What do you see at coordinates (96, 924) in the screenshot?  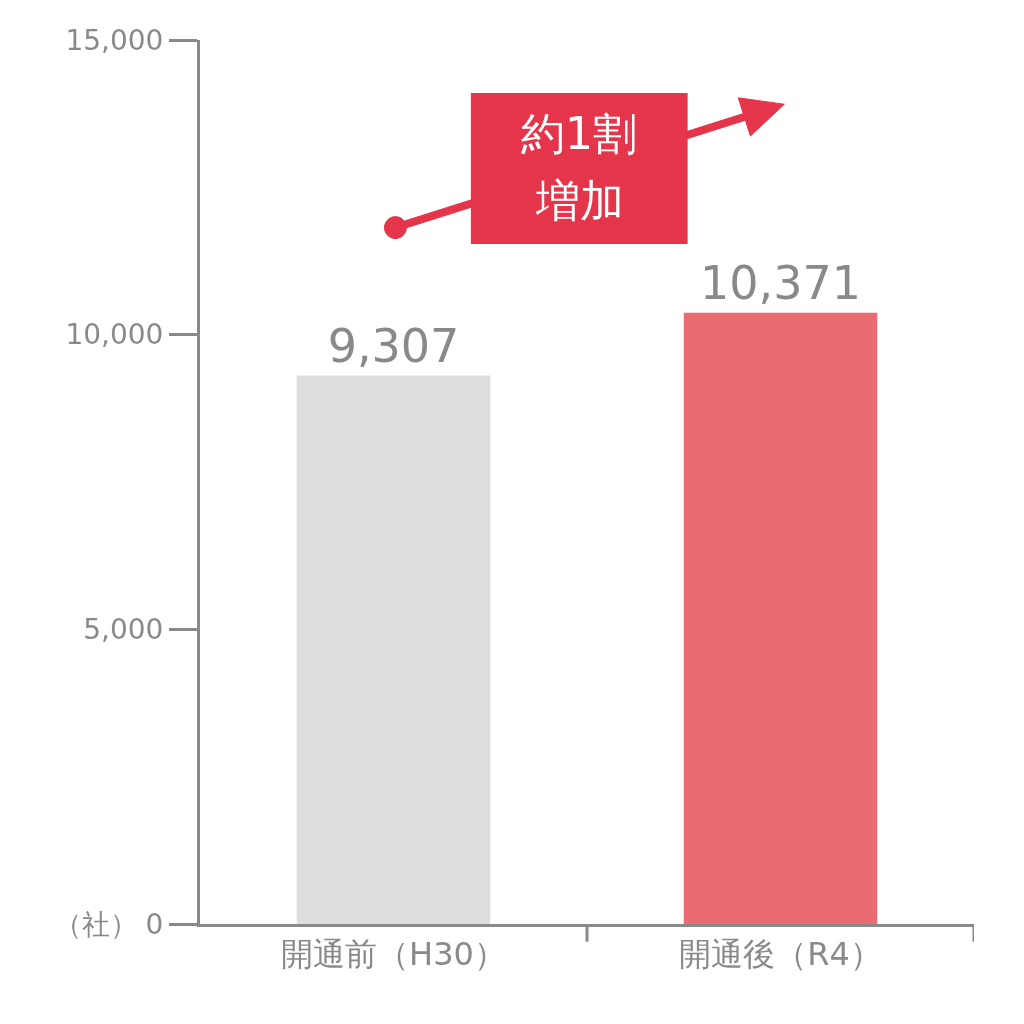 I see `y-axis-title: （社）` at bounding box center [96, 924].